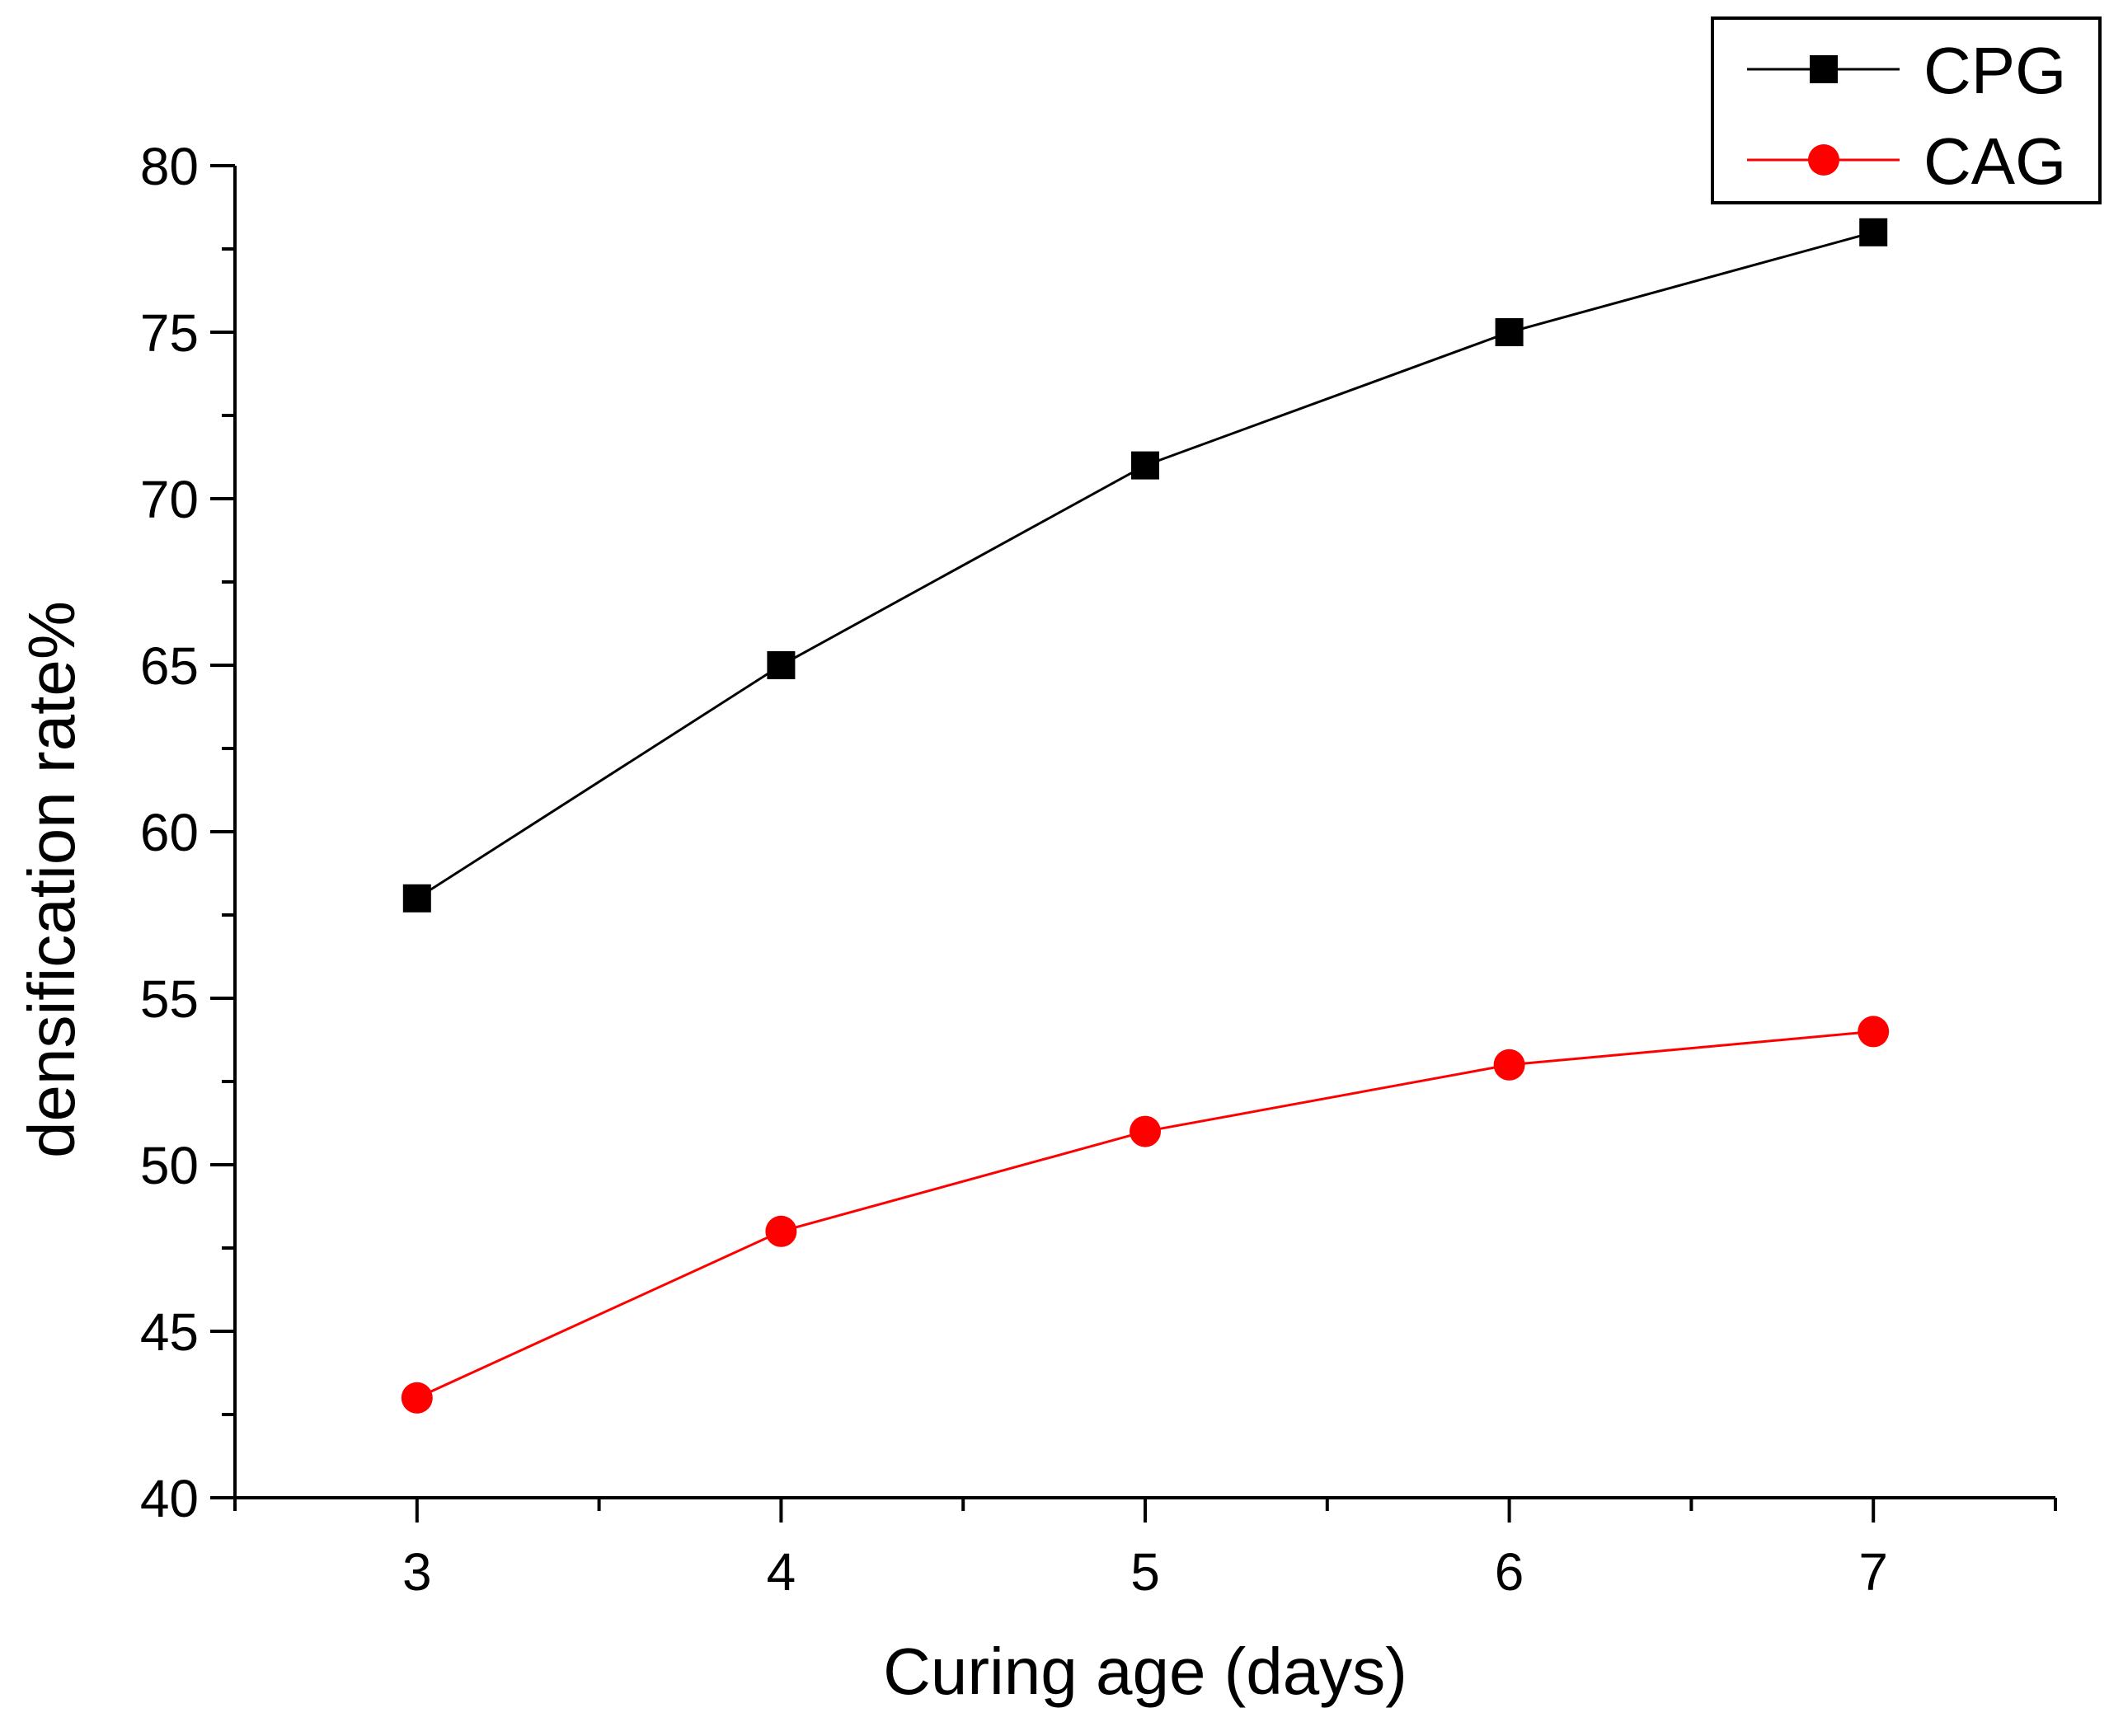 This screenshot has height=1736, width=2109. What do you see at coordinates (51, 879) in the screenshot?
I see `y-axis-title: densification rate%` at bounding box center [51, 879].